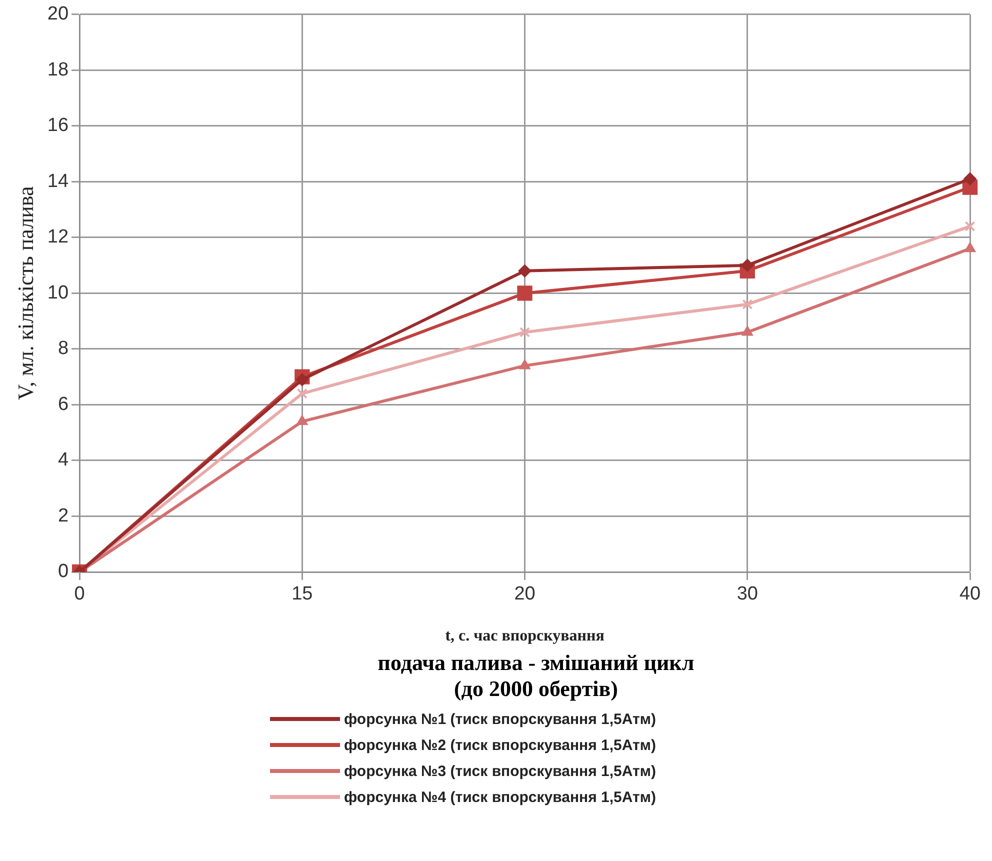 The image size is (992, 861). Describe the element at coordinates (63, 349) in the screenshot. I see `y-tick-label: 8` at that location.